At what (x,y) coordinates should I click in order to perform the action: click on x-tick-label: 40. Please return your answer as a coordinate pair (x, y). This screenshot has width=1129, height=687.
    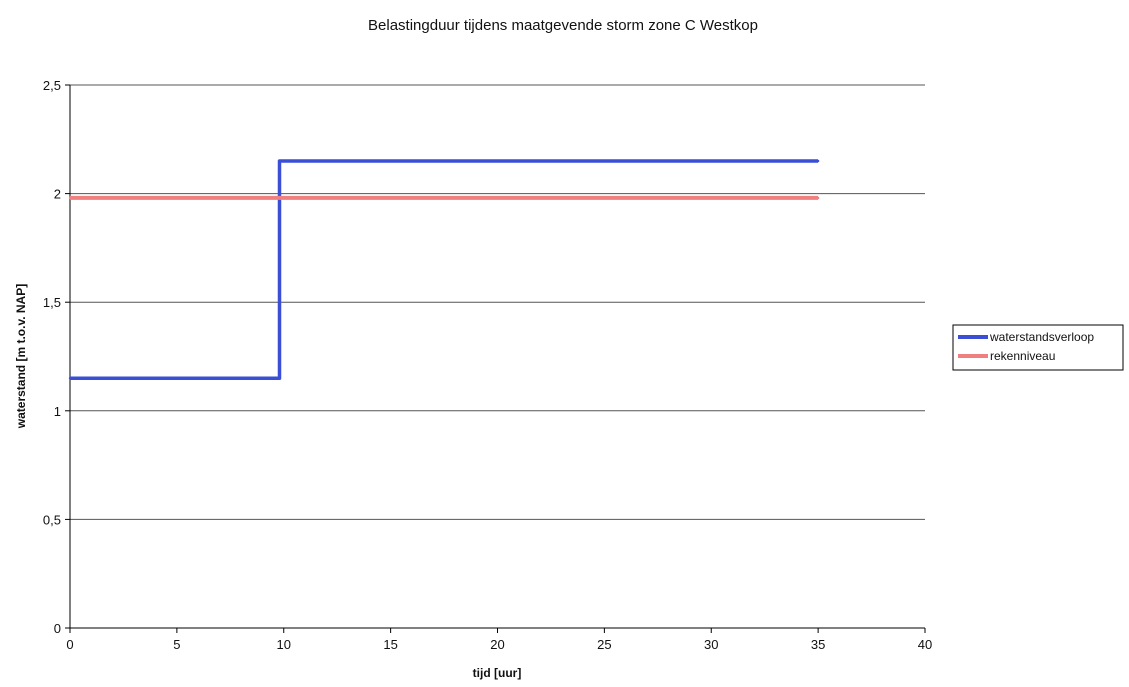
    Looking at the image, I should click on (925, 644).